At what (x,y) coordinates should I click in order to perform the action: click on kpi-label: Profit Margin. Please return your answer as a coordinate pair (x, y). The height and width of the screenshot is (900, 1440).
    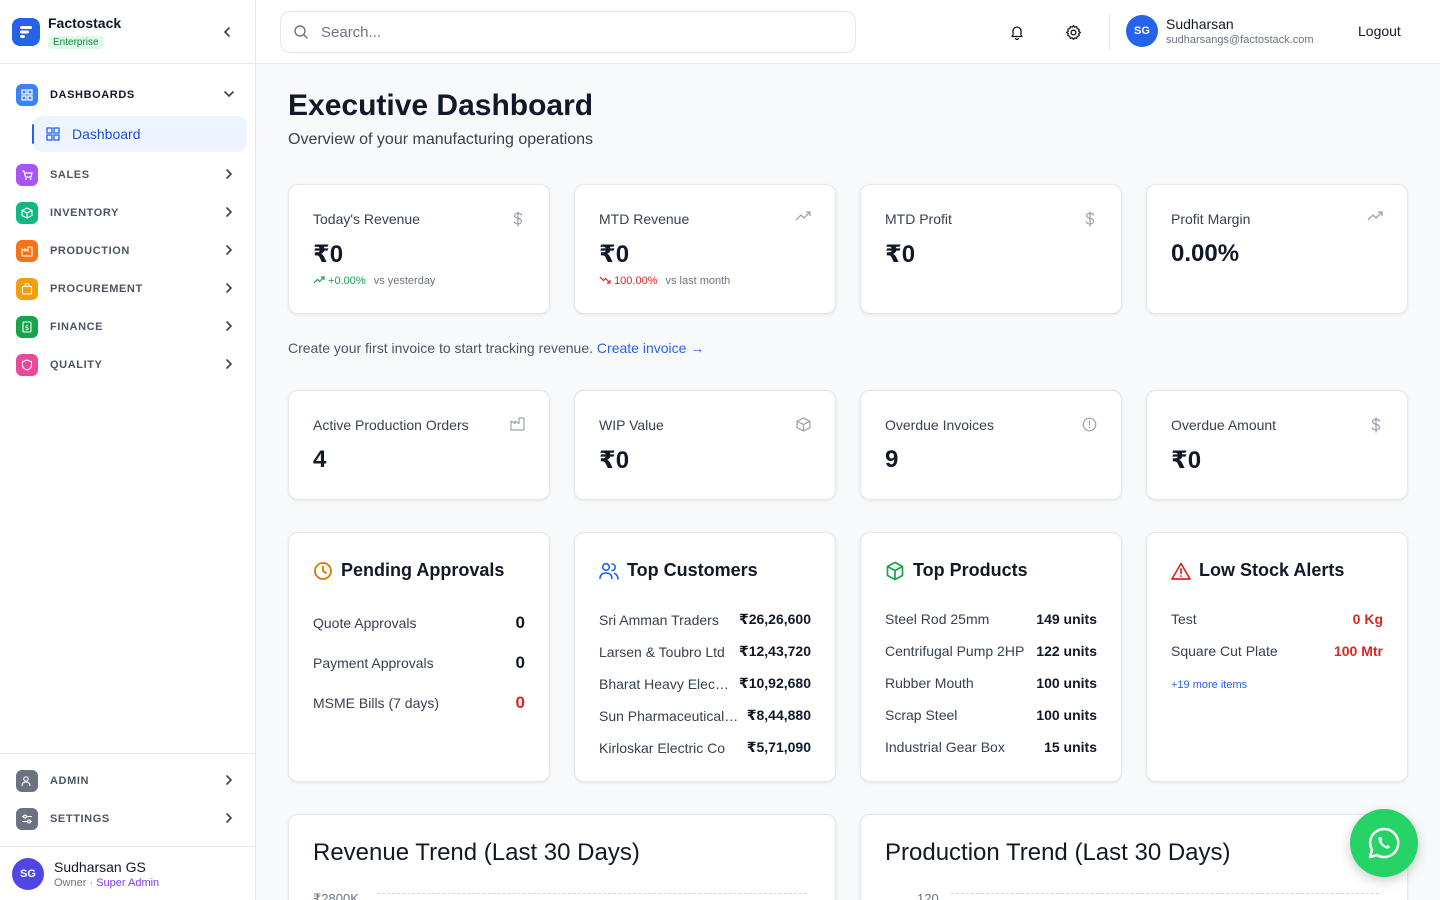
    Looking at the image, I should click on (1211, 219).